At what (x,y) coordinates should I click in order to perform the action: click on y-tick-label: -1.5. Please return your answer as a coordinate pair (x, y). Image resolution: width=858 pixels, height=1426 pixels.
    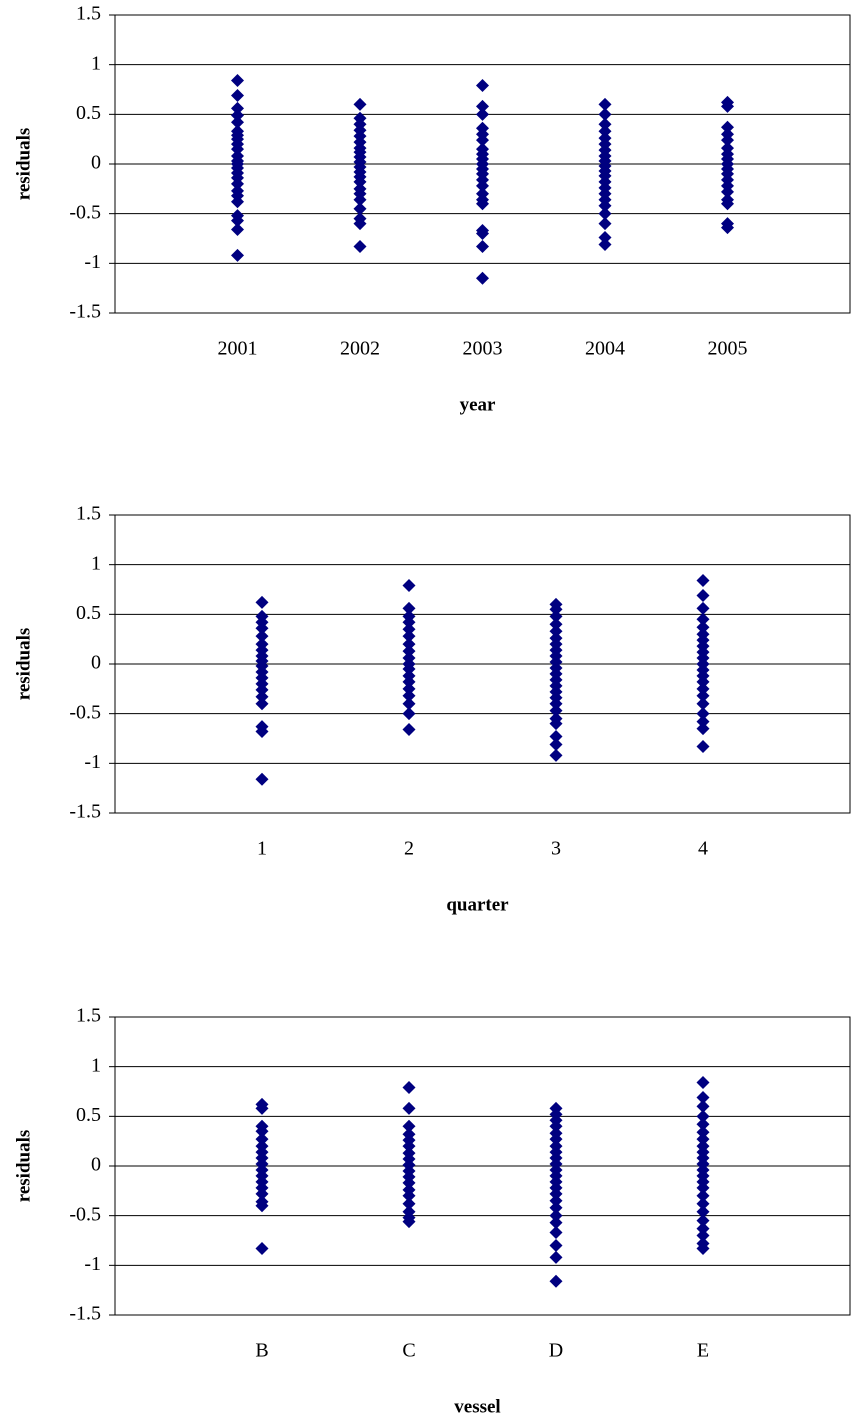
    Looking at the image, I should click on (85, 312).